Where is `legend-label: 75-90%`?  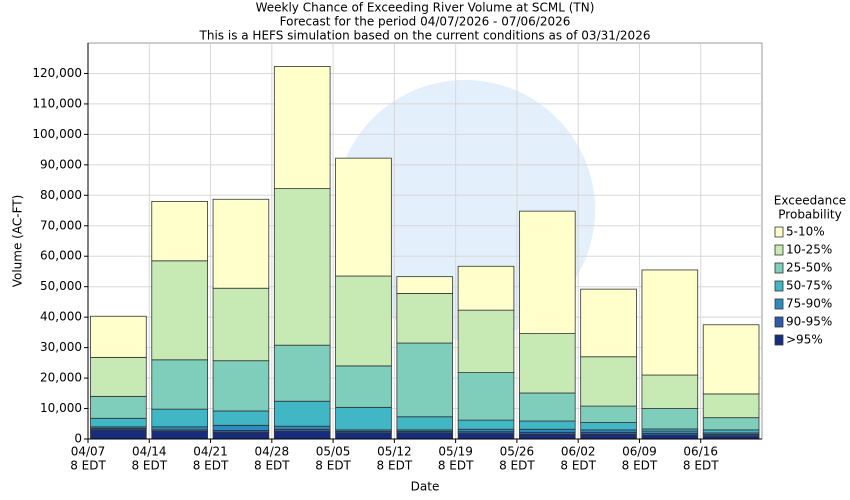 legend-label: 75-90% is located at coordinates (809, 304).